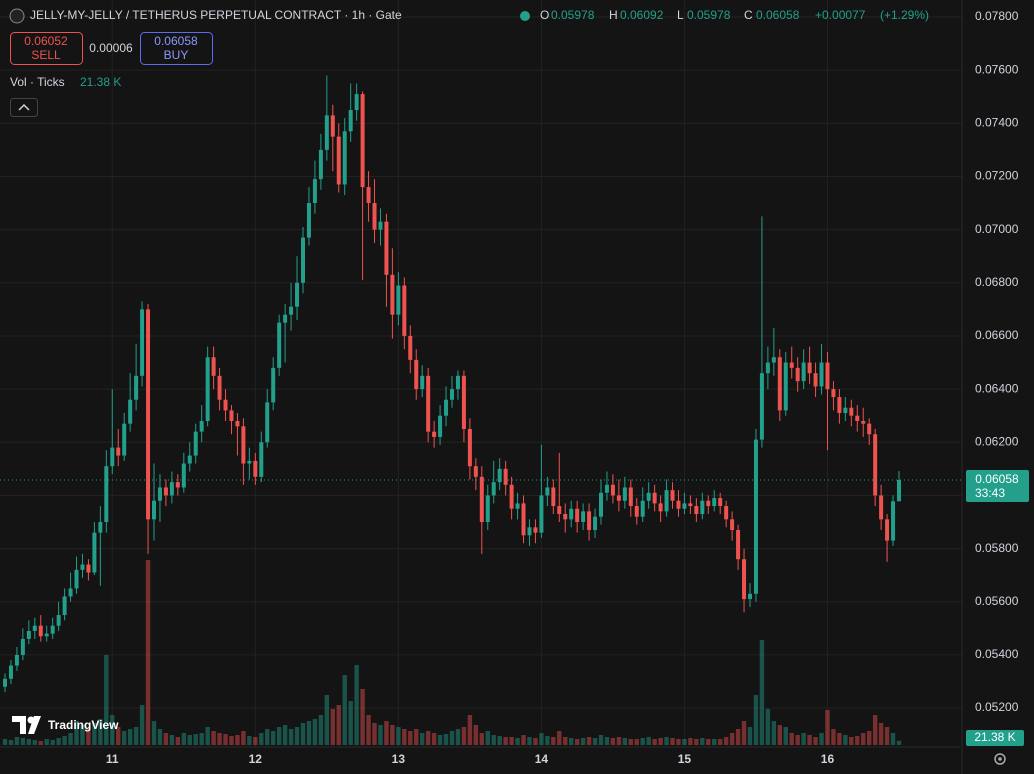 The height and width of the screenshot is (774, 1034). What do you see at coordinates (46, 48) in the screenshot?
I see `sell-button` at bounding box center [46, 48].